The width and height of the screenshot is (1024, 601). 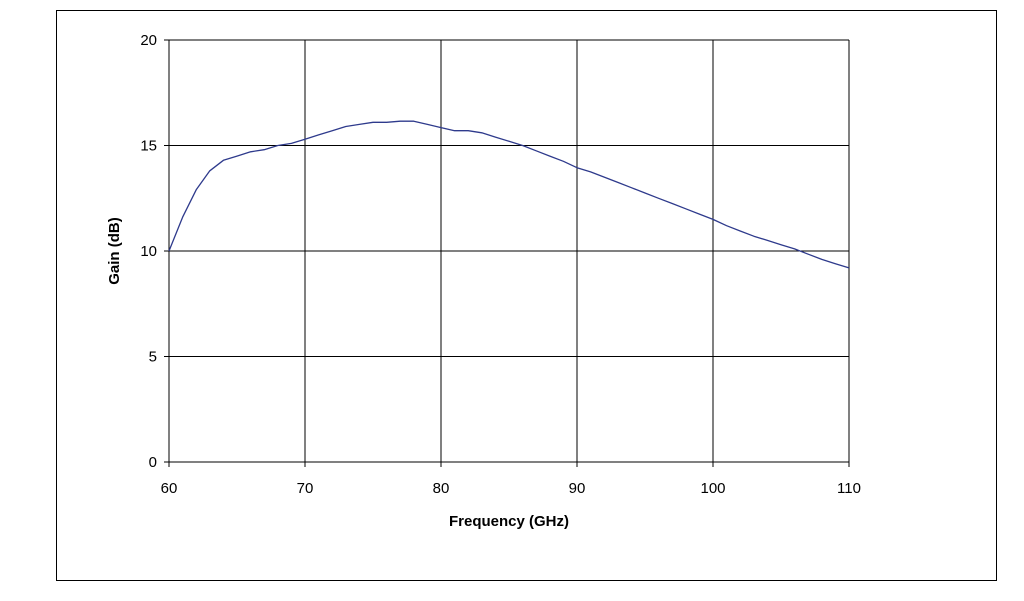 What do you see at coordinates (441, 488) in the screenshot?
I see `x-tick-label: 80` at bounding box center [441, 488].